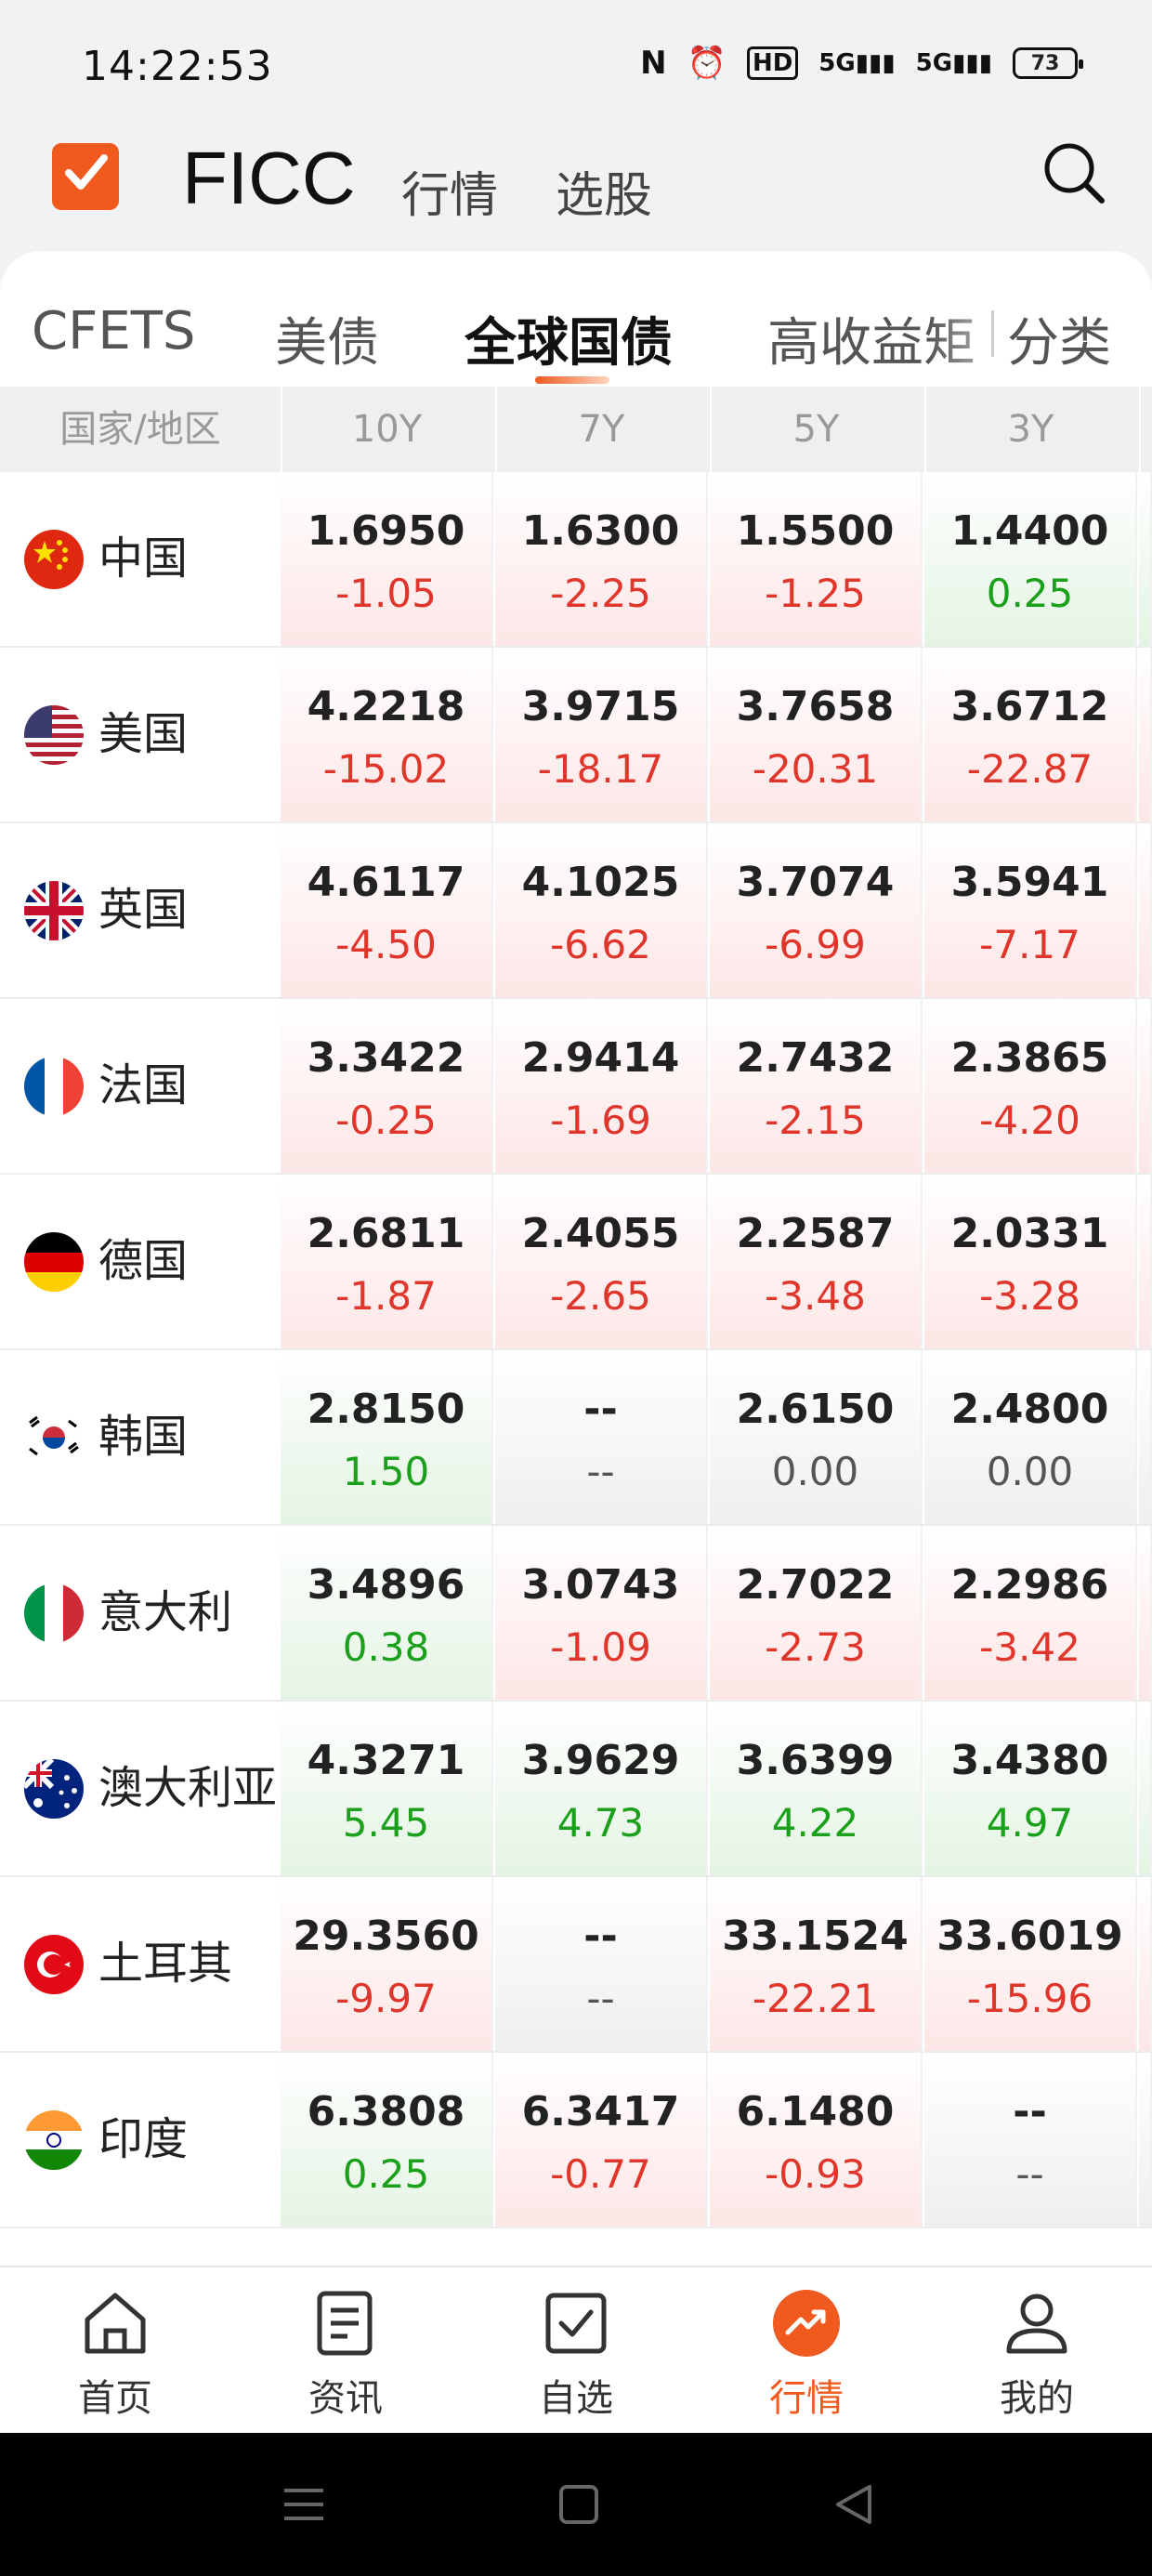 Image resolution: width=1152 pixels, height=2576 pixels. I want to click on country-cell: 意大利, so click(141, 1613).